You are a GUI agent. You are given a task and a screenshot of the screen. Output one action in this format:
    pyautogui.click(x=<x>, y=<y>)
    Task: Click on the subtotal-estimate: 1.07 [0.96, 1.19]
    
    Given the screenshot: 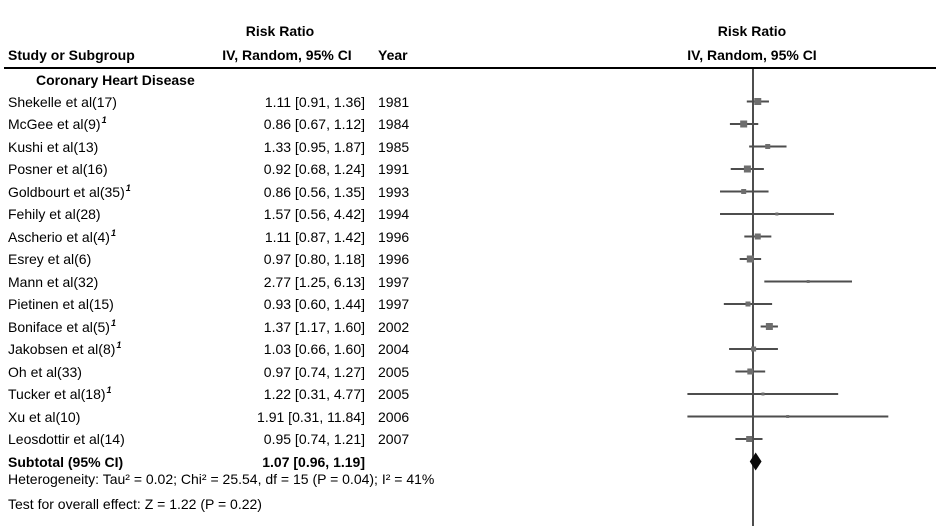 What is the action you would take?
    pyautogui.click(x=313, y=461)
    